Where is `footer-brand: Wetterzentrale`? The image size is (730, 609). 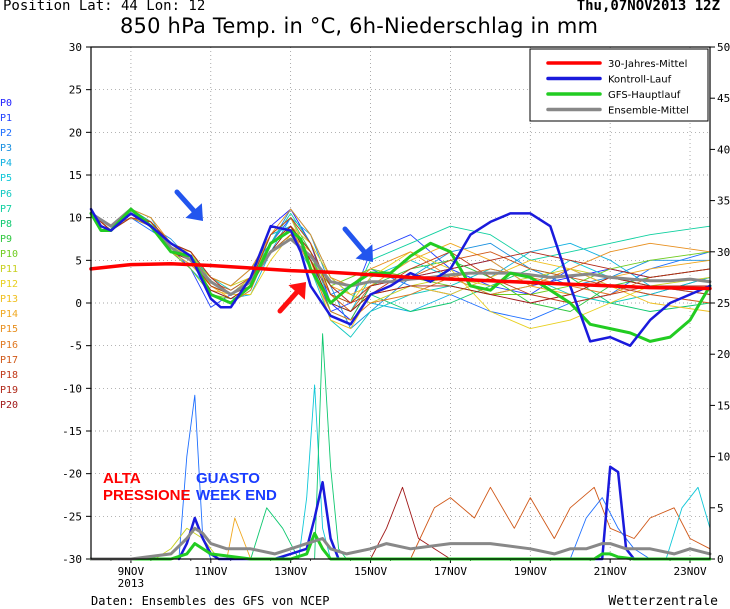 footer-brand: Wetterzentrale is located at coordinates (663, 601).